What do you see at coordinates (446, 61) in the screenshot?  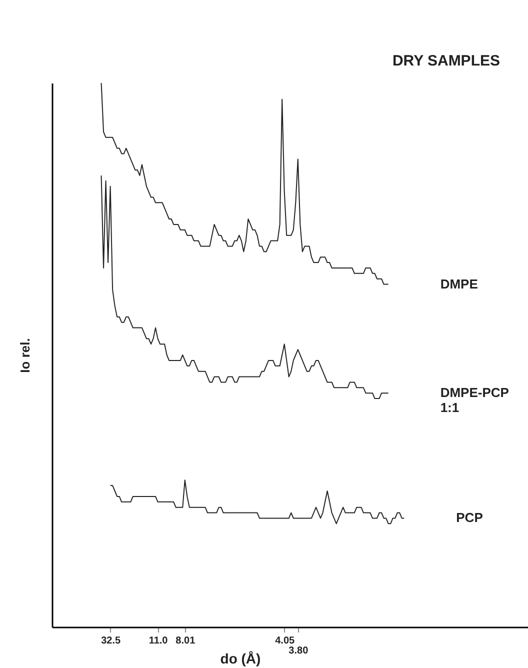 I see `chart-title: DRY SAMPLES` at bounding box center [446, 61].